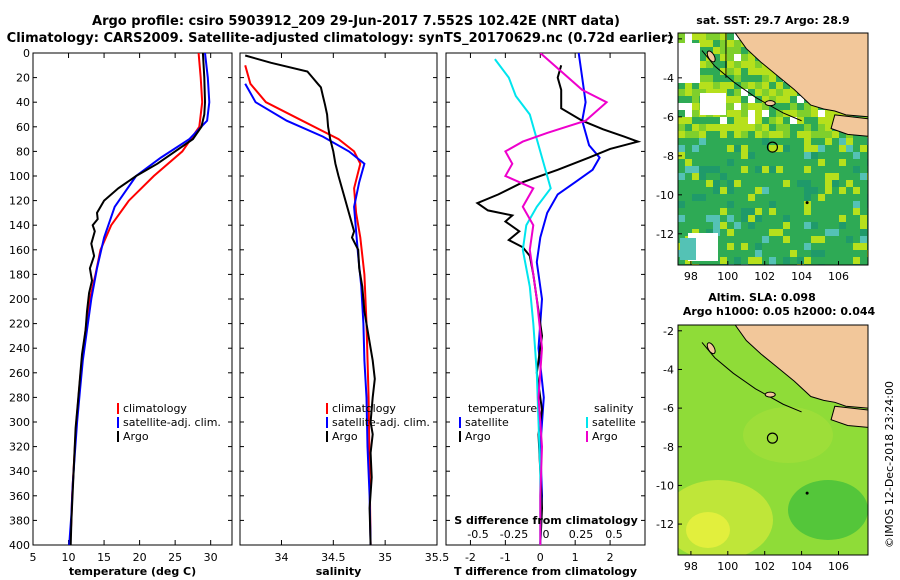  I want to click on sla_map-xtick-label: 100, so click(727, 566).